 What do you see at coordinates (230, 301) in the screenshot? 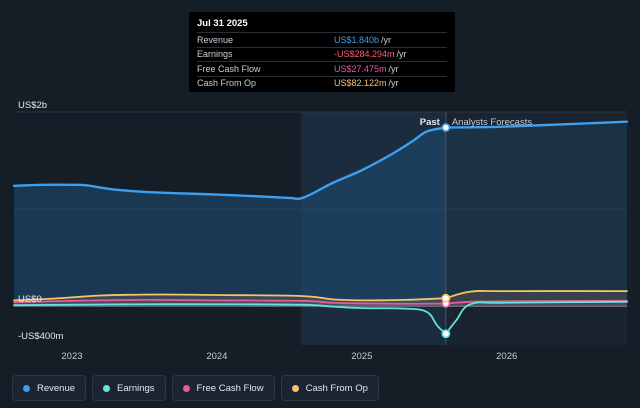
I see `series-line-free-cash-flow` at bounding box center [230, 301].